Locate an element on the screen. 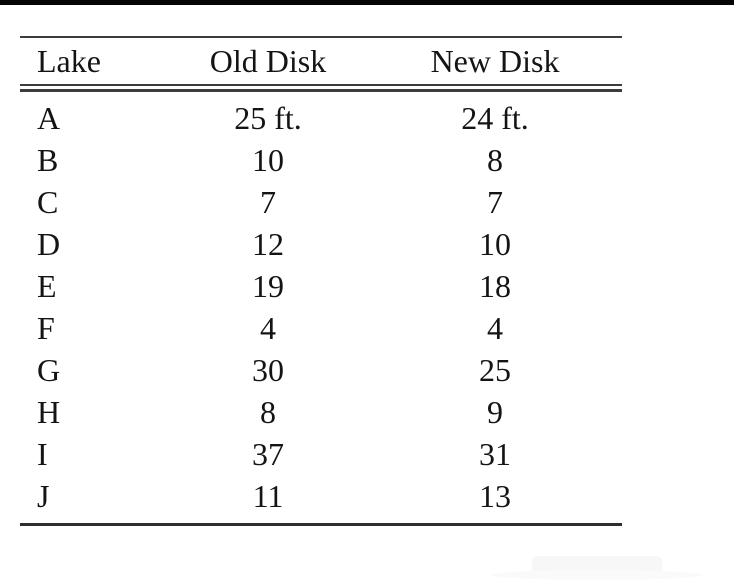 The height and width of the screenshot is (582, 734). lake-cell: H is located at coordinates (49, 412).